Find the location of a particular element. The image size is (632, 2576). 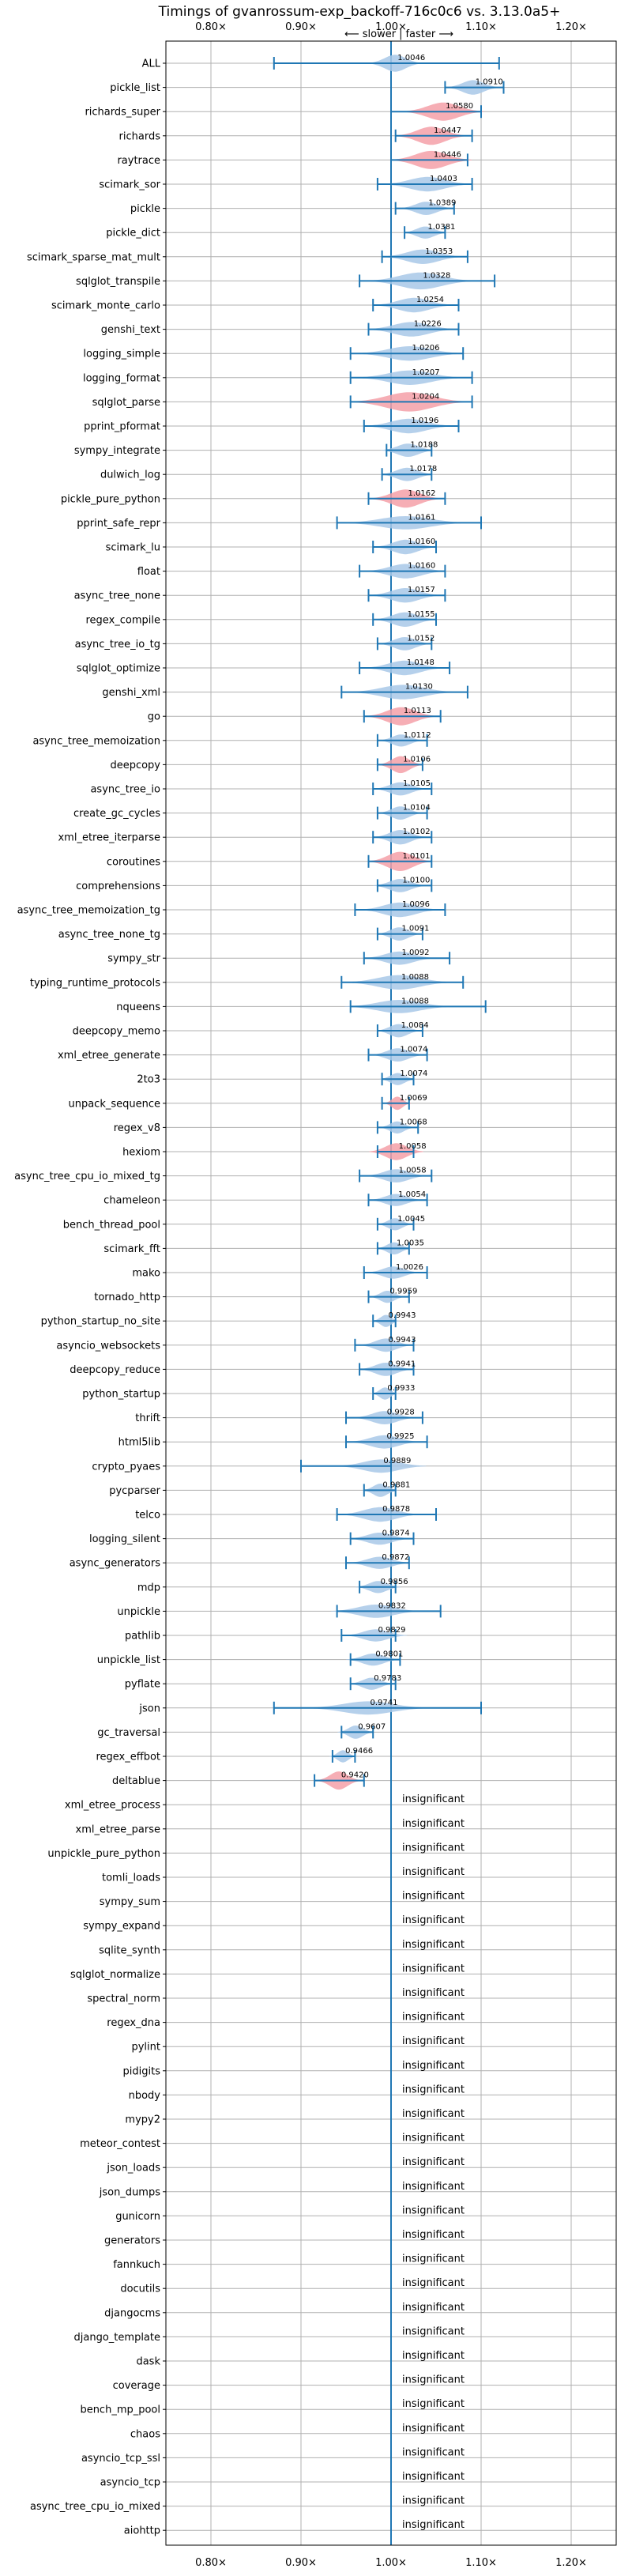

value-label: 1.0162 is located at coordinates (422, 493).